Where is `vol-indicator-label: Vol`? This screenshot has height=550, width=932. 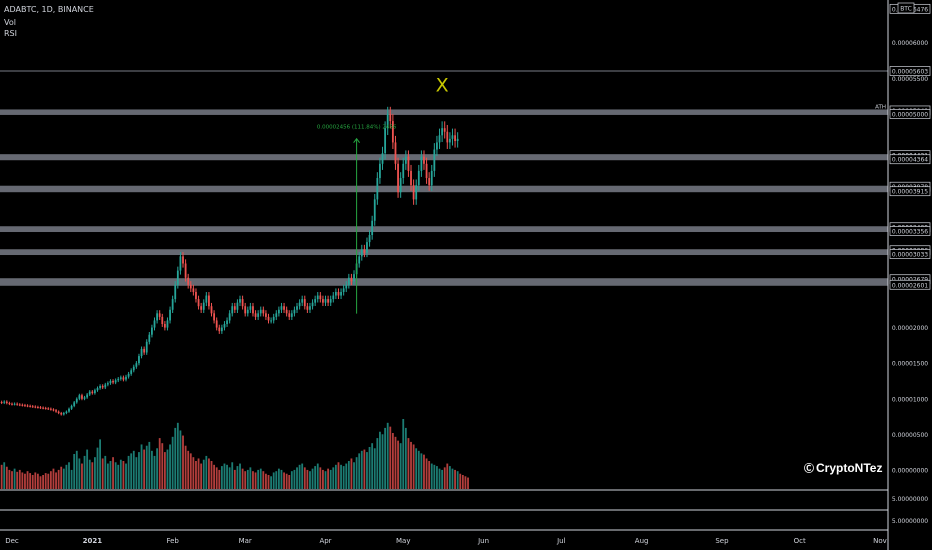 vol-indicator-label: Vol is located at coordinates (10, 22).